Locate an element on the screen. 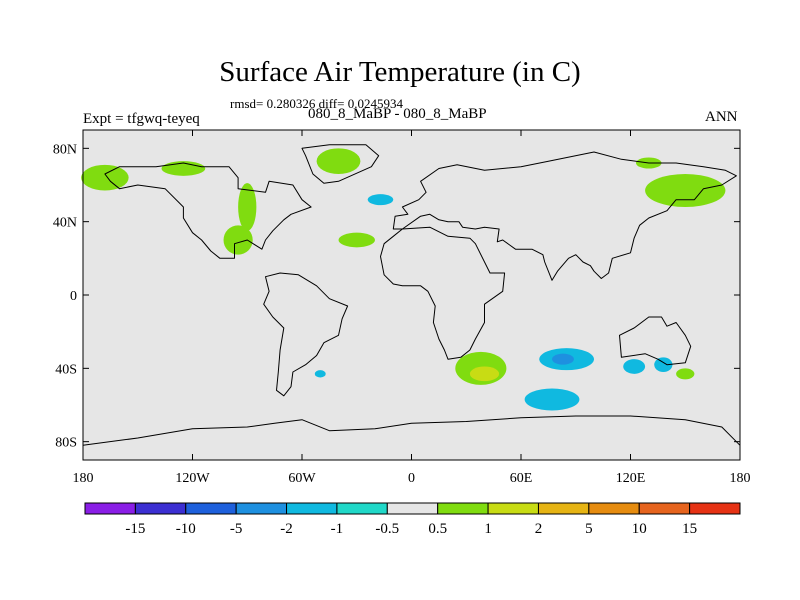 The height and width of the screenshot is (600, 800). x-tick-label: 120W is located at coordinates (192, 478).